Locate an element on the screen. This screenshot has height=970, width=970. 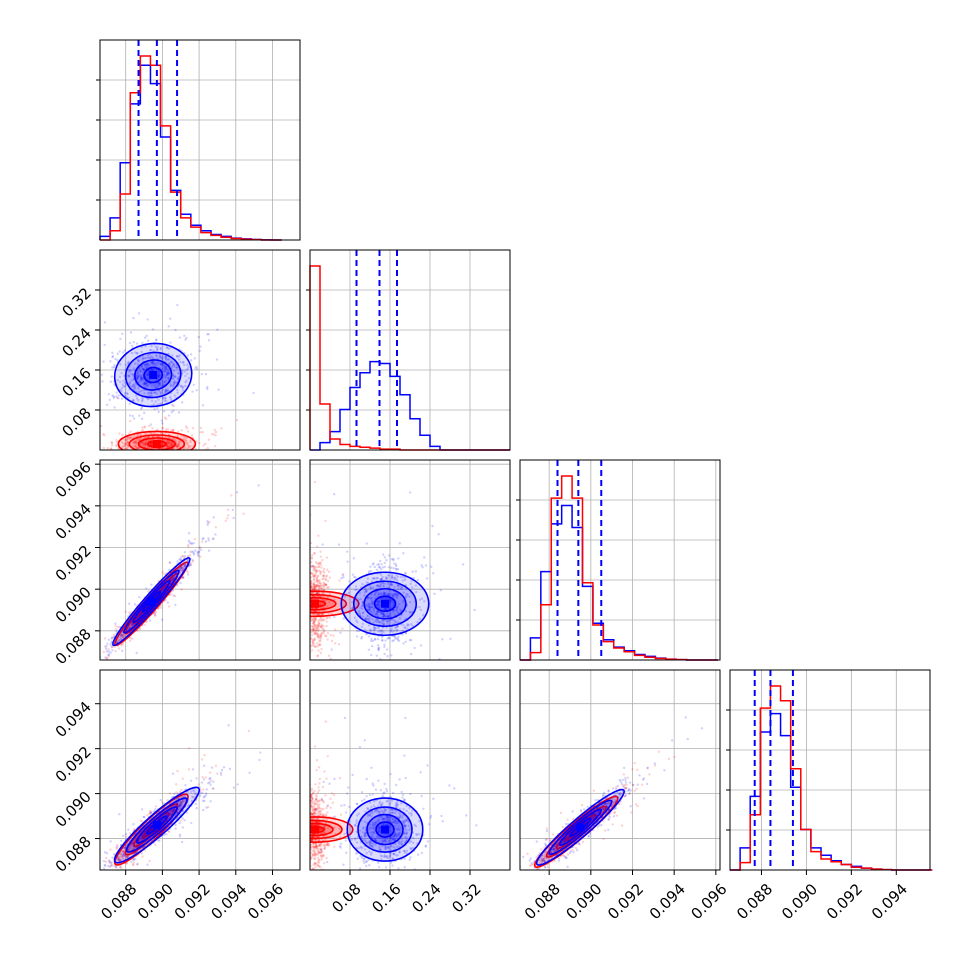
density-peak-blue is located at coordinates (151, 601).